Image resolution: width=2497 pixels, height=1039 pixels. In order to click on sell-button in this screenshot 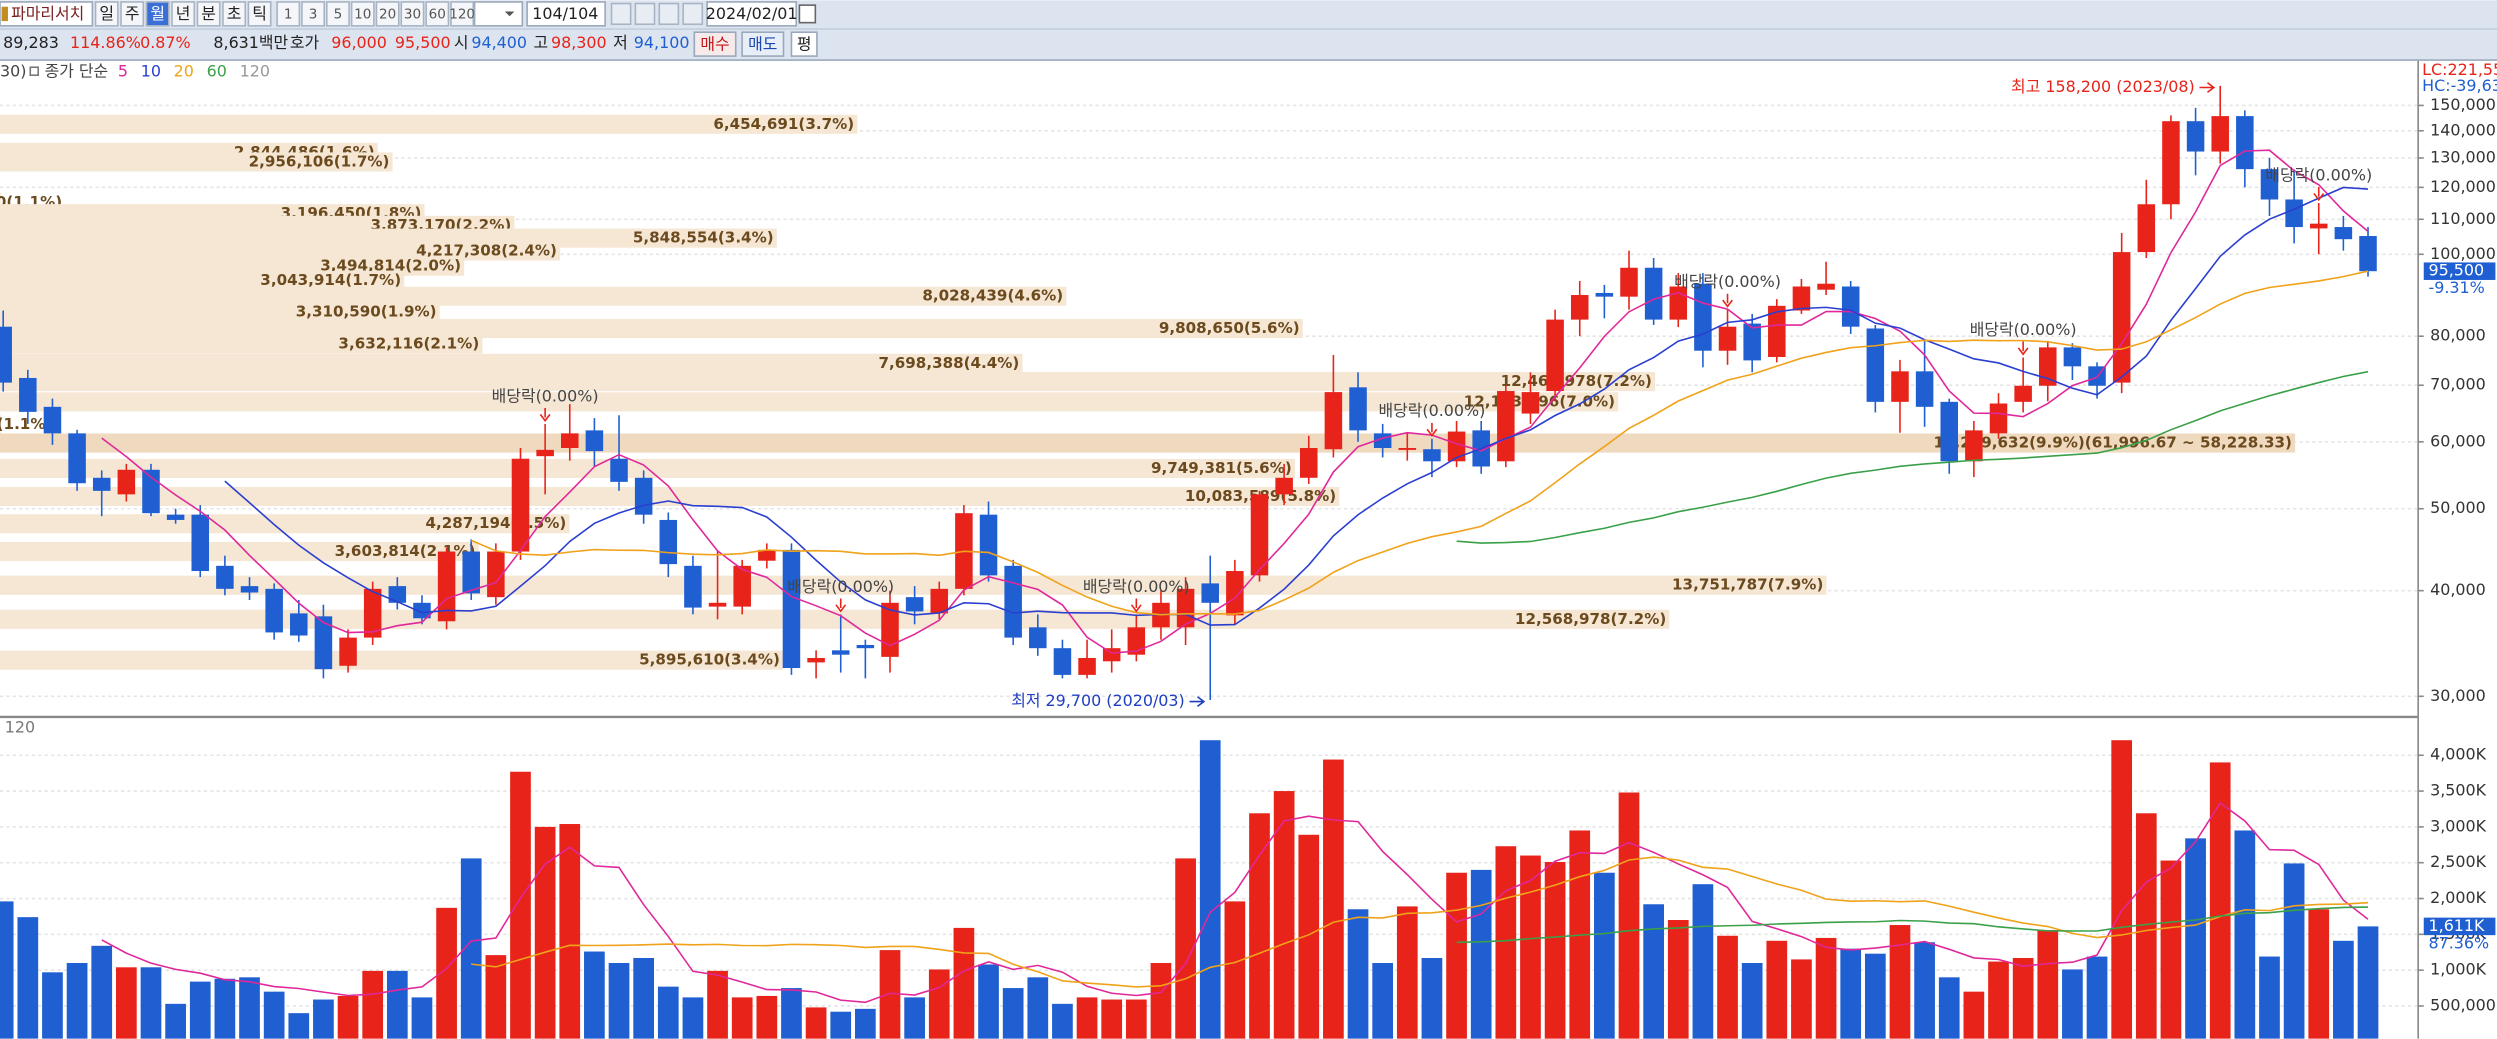, I will do `click(763, 44)`.